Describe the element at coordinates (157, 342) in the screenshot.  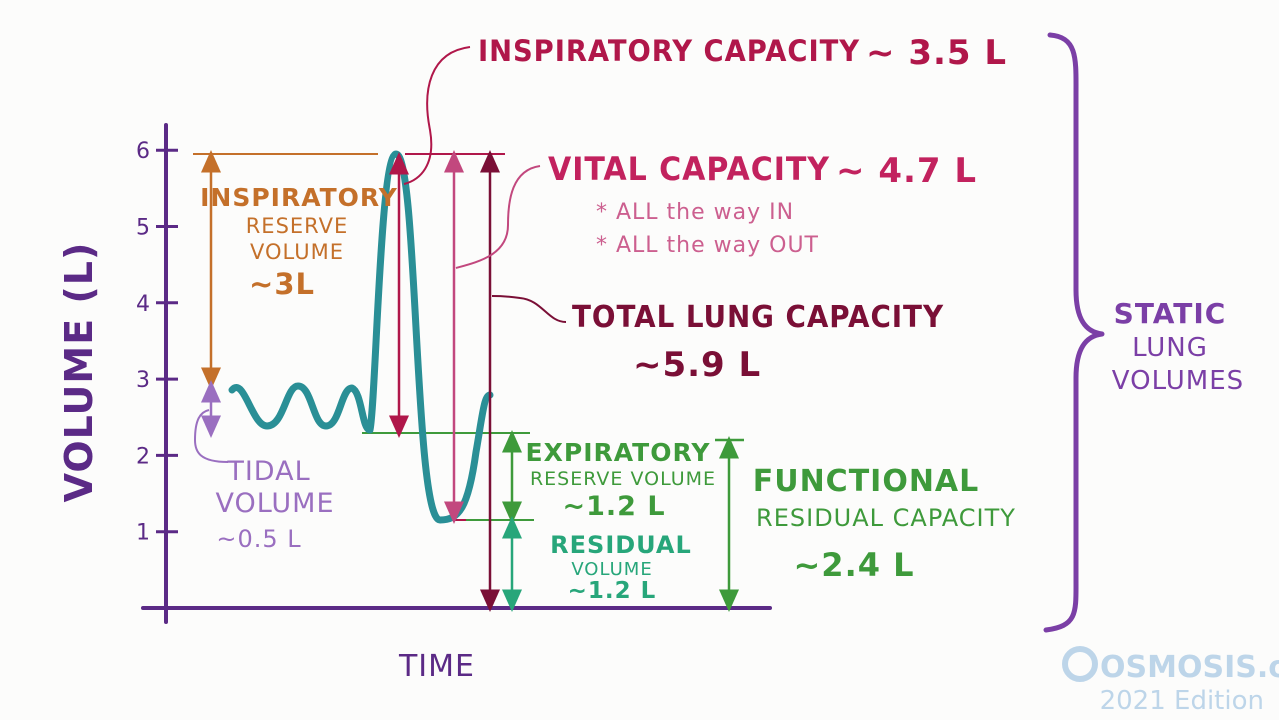
I see `y-ticks: 1 2 3 4 5 6` at that location.